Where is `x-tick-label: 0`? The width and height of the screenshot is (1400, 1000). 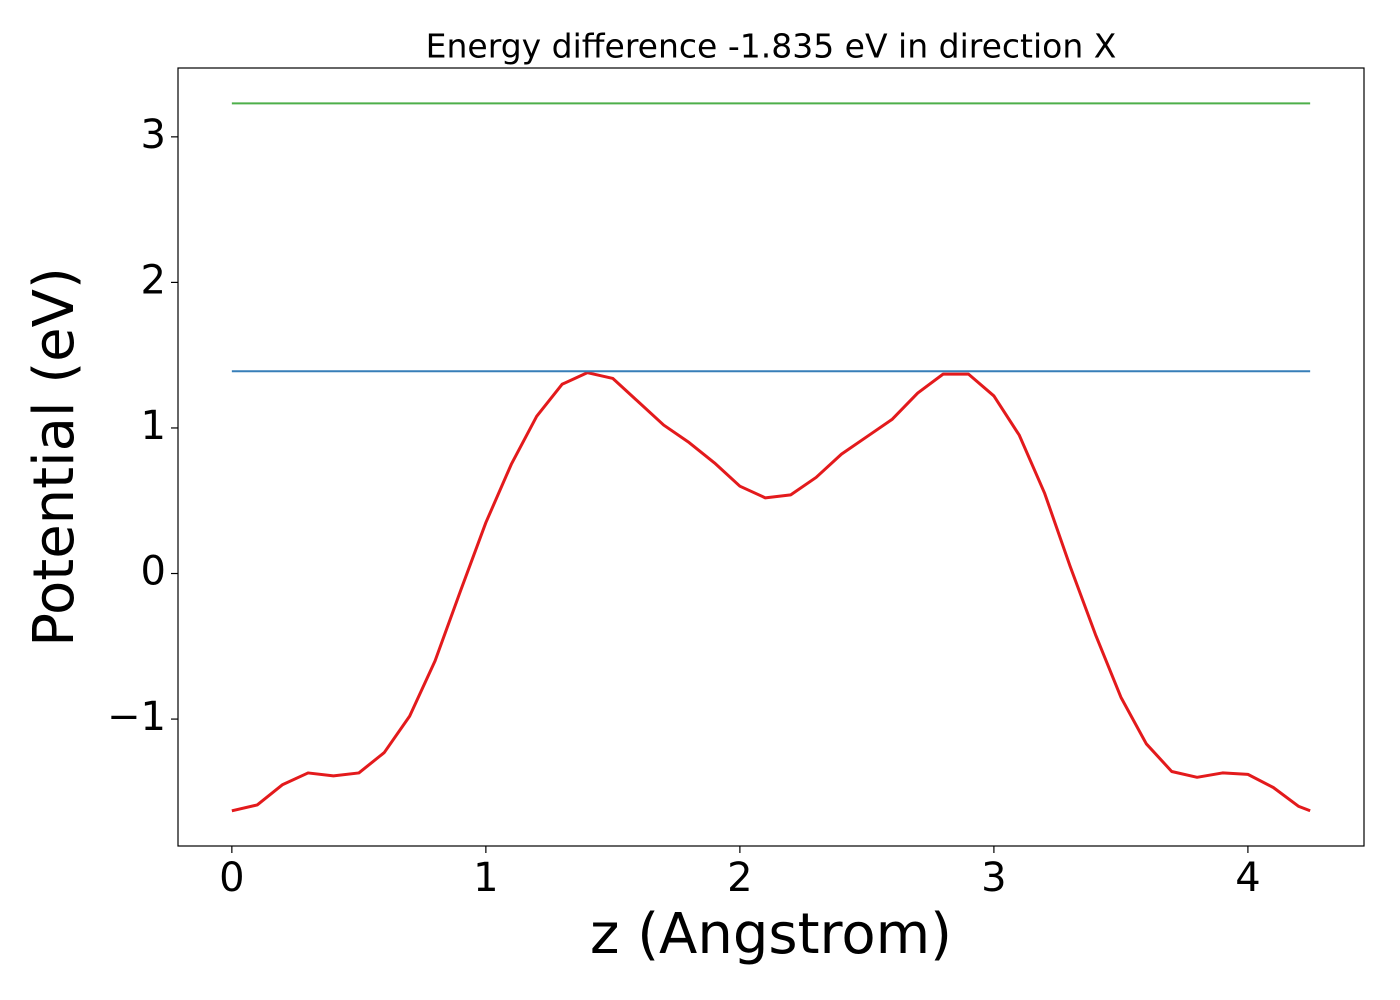 x-tick-label: 0 is located at coordinates (231, 878).